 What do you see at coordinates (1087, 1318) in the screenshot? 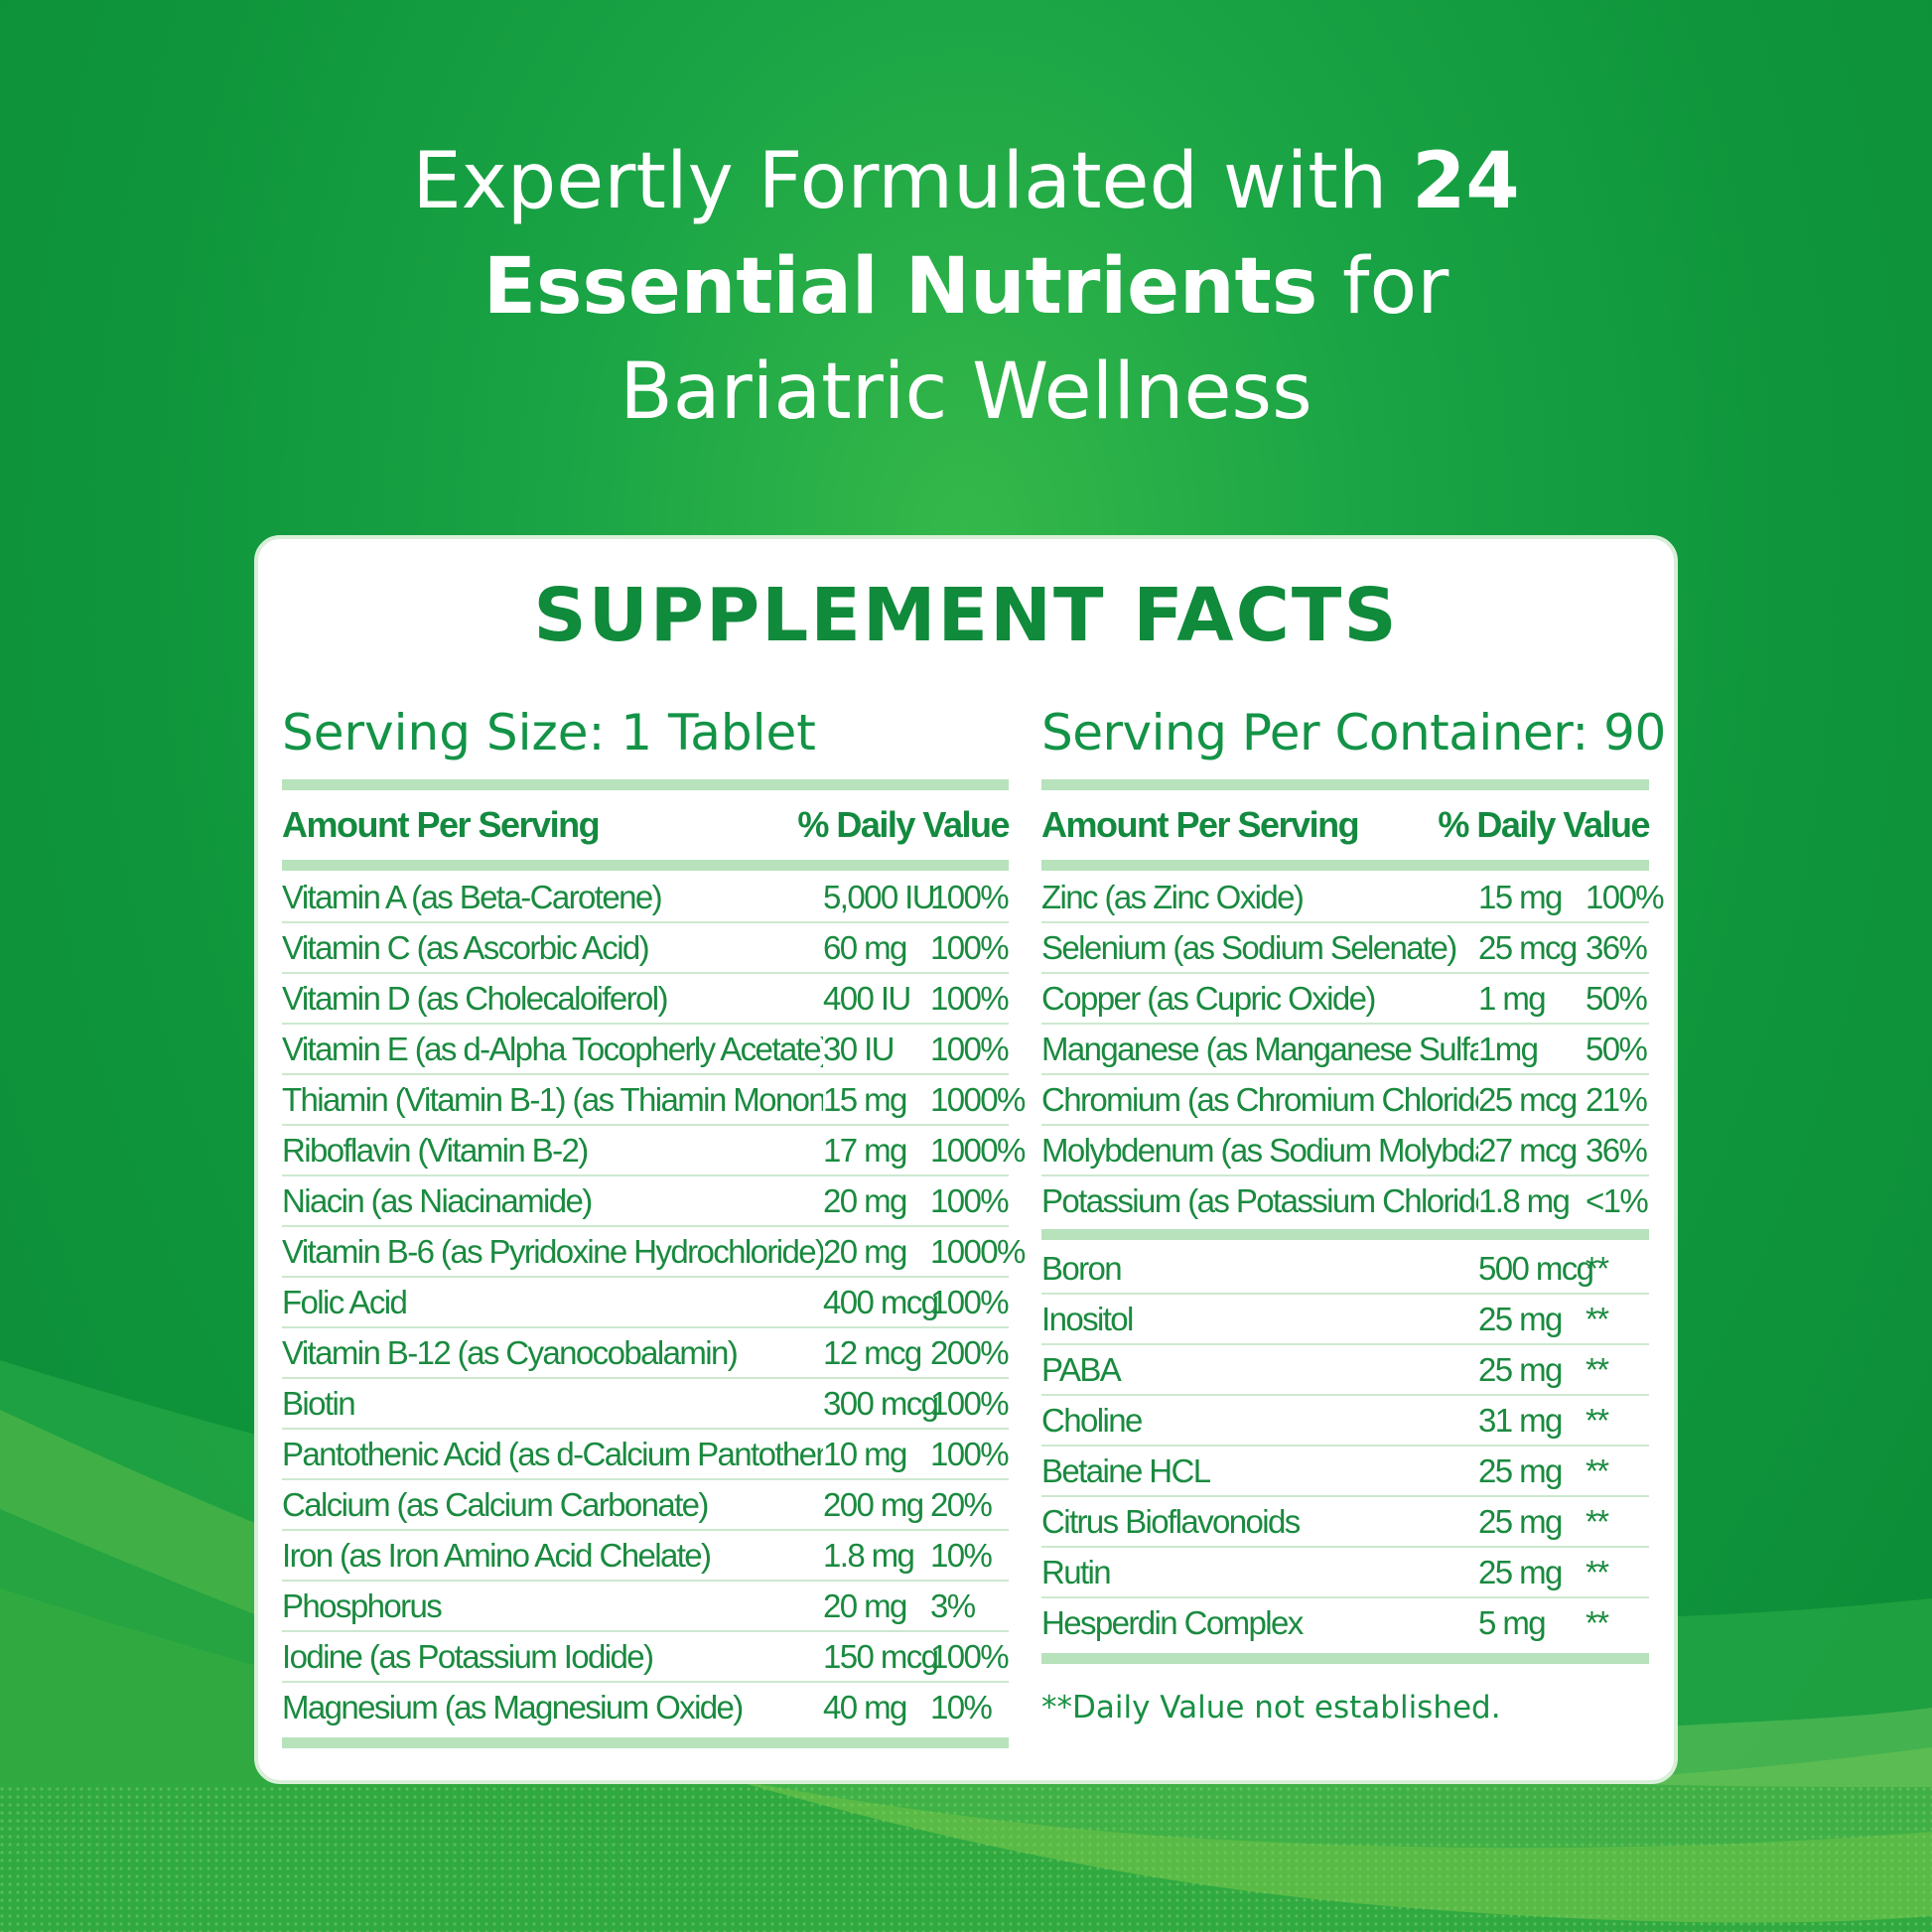
I see `nutrient-name: Inositol` at bounding box center [1087, 1318].